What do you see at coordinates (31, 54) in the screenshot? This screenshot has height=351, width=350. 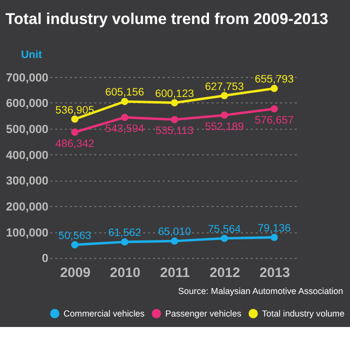 I see `y-axis-title: Unit` at bounding box center [31, 54].